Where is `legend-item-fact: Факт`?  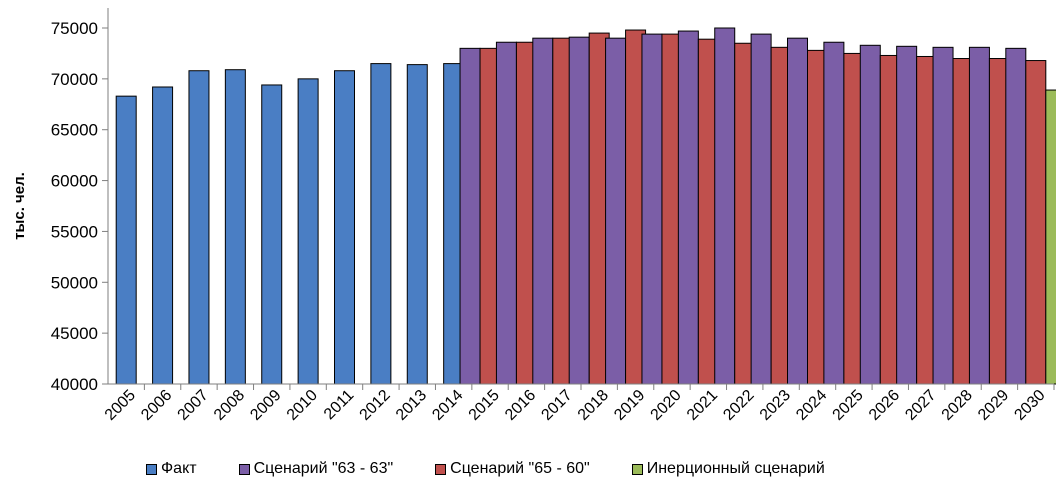 legend-item-fact: Факт is located at coordinates (171, 469).